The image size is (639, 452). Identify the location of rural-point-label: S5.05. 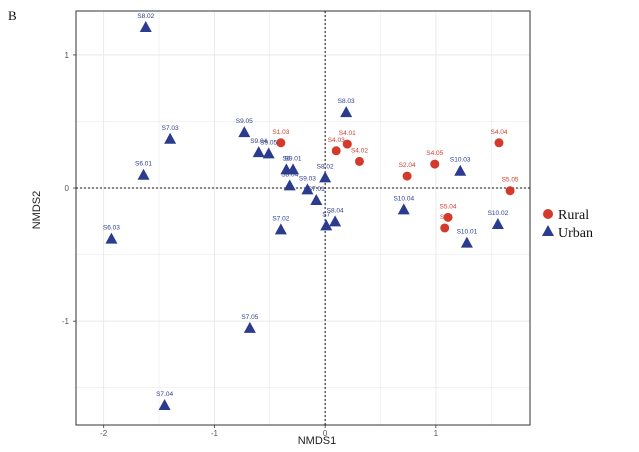
(510, 180).